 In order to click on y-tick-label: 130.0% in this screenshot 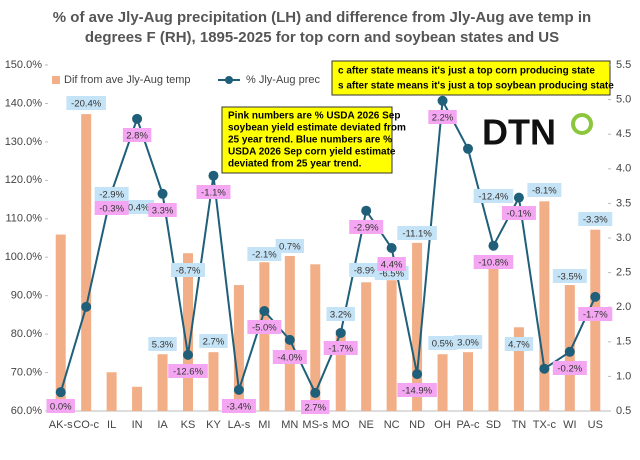, I will do `click(24, 142)`.